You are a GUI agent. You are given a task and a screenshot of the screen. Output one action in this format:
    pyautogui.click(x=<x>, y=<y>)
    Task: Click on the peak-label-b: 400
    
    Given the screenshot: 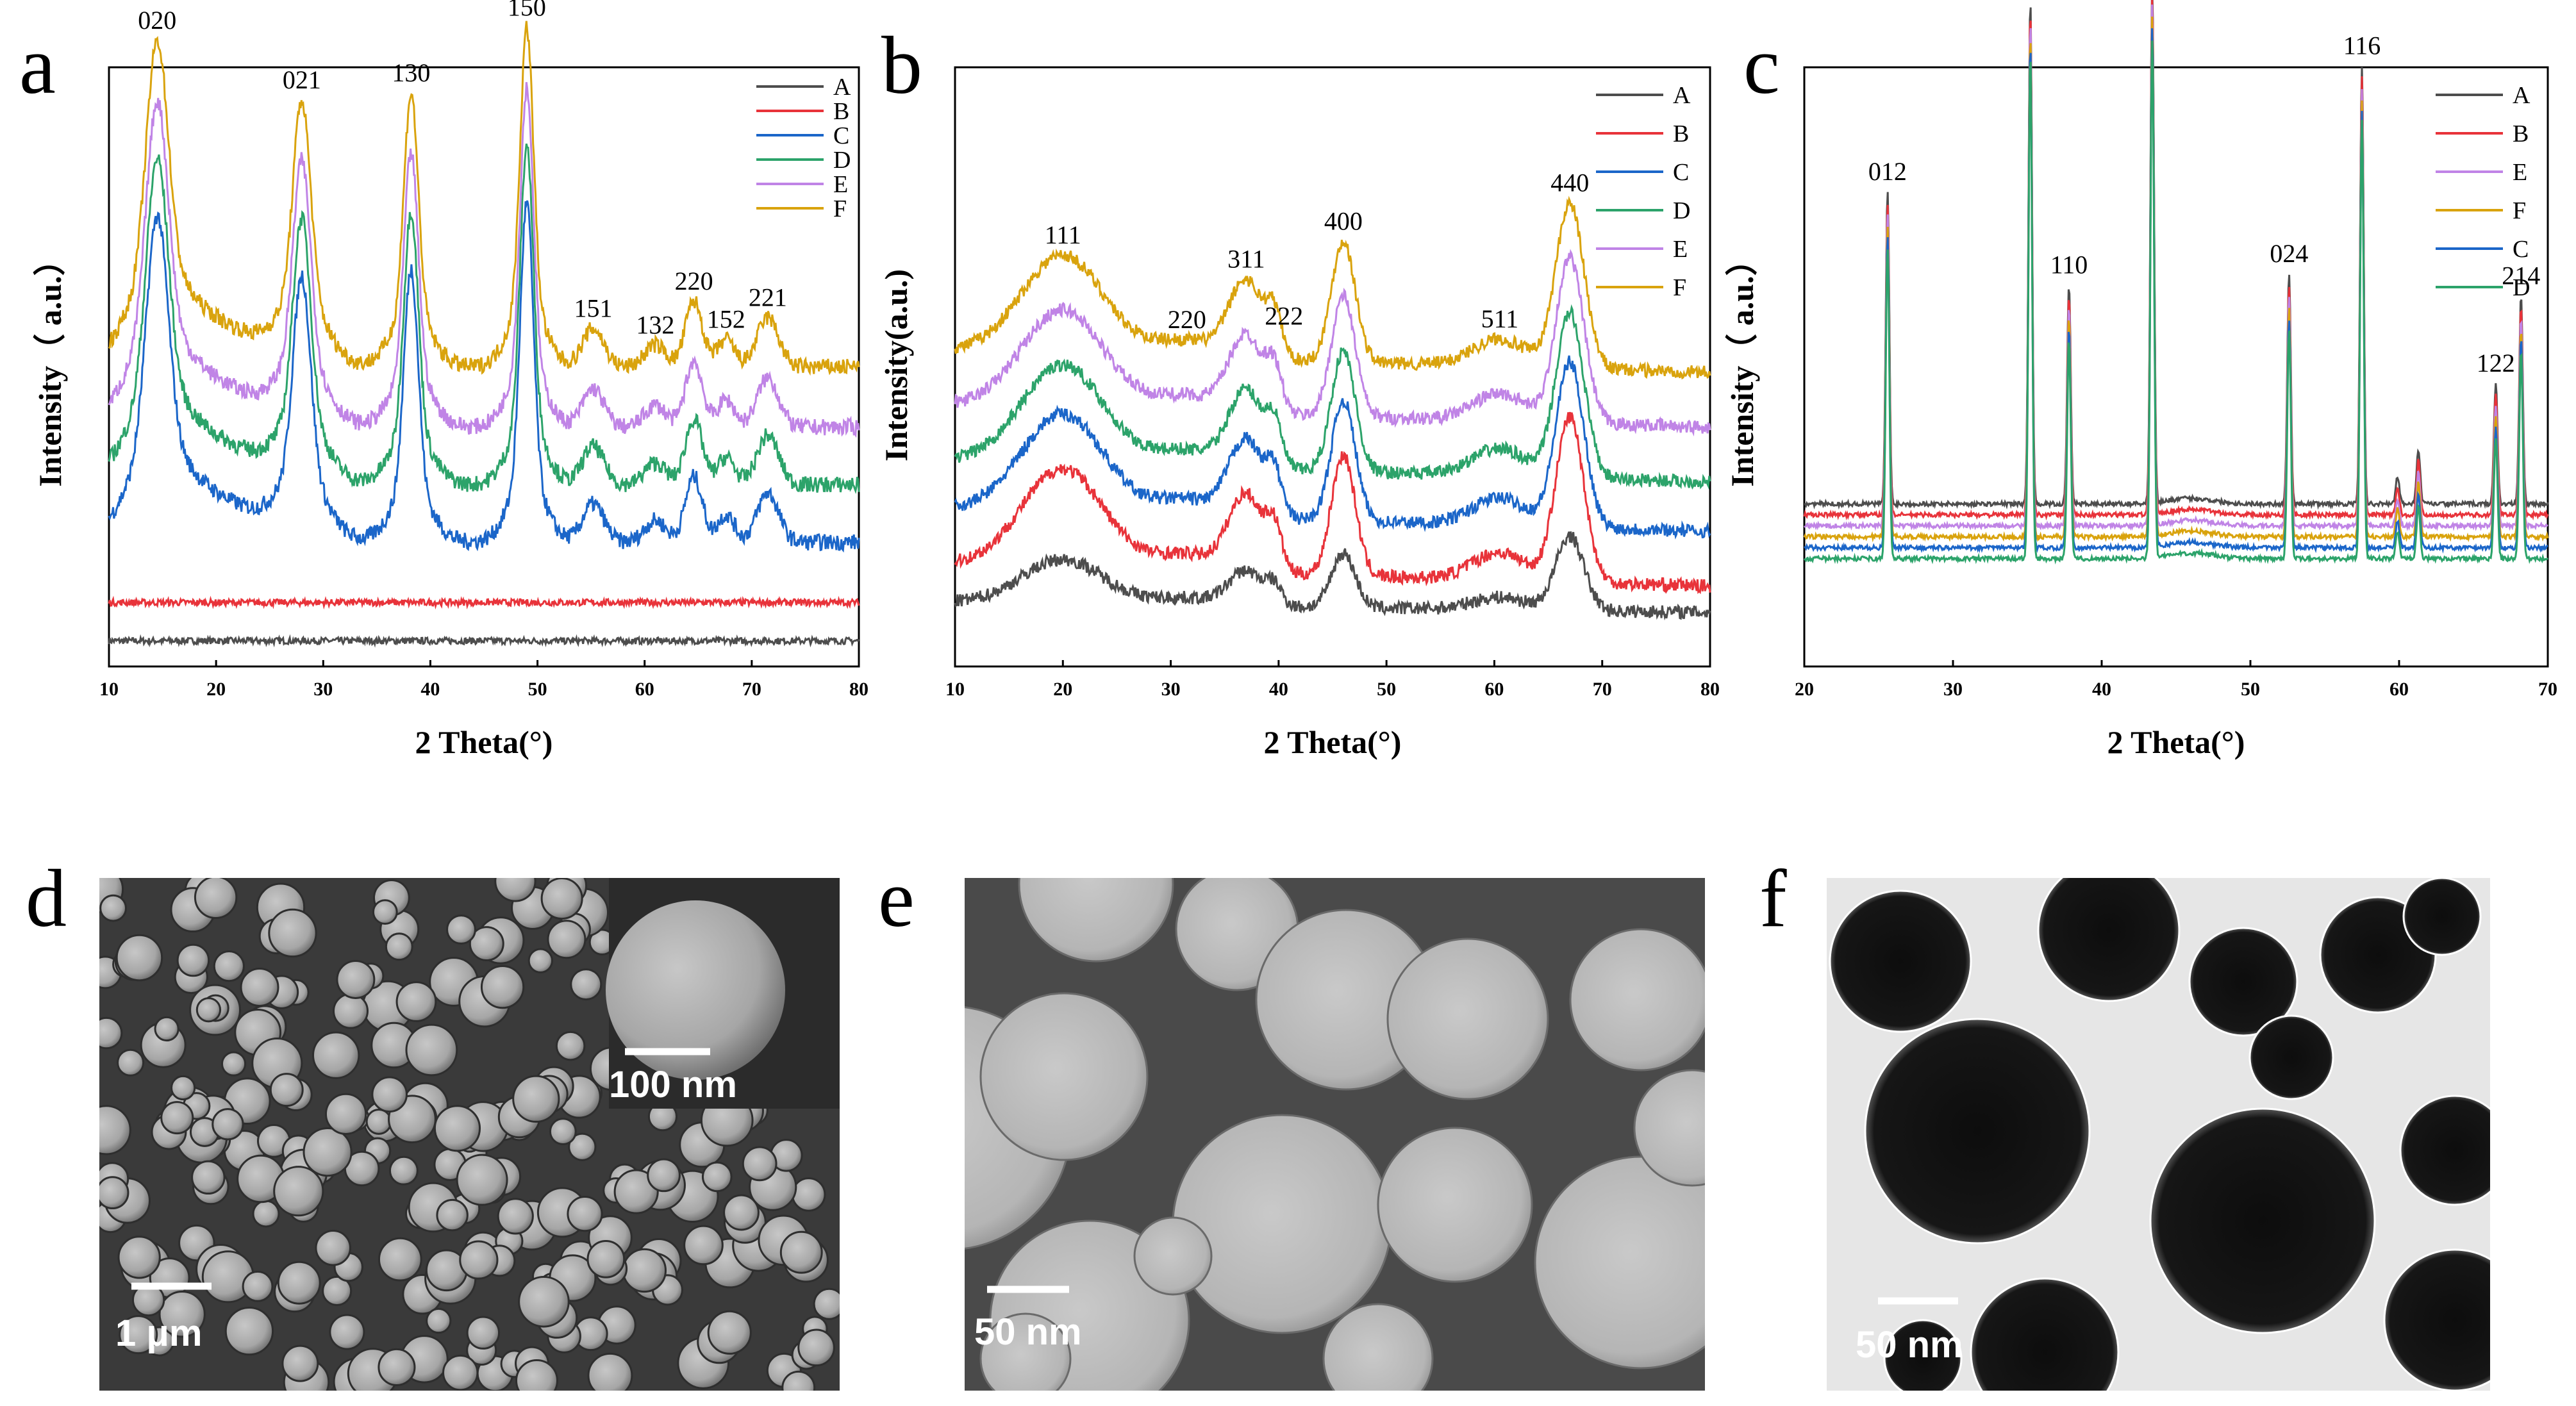 What is the action you would take?
    pyautogui.click(x=1343, y=221)
    